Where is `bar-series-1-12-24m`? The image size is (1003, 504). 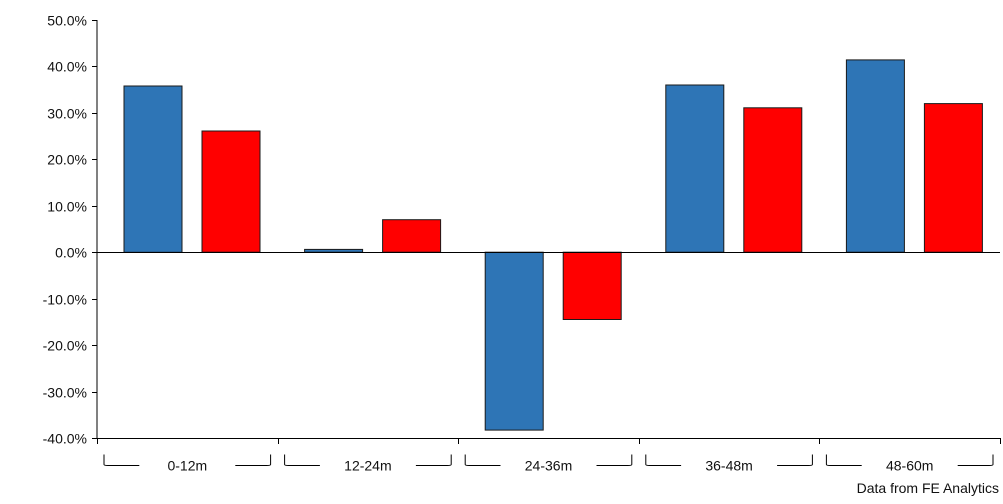 bar-series-1-12-24m is located at coordinates (334, 250).